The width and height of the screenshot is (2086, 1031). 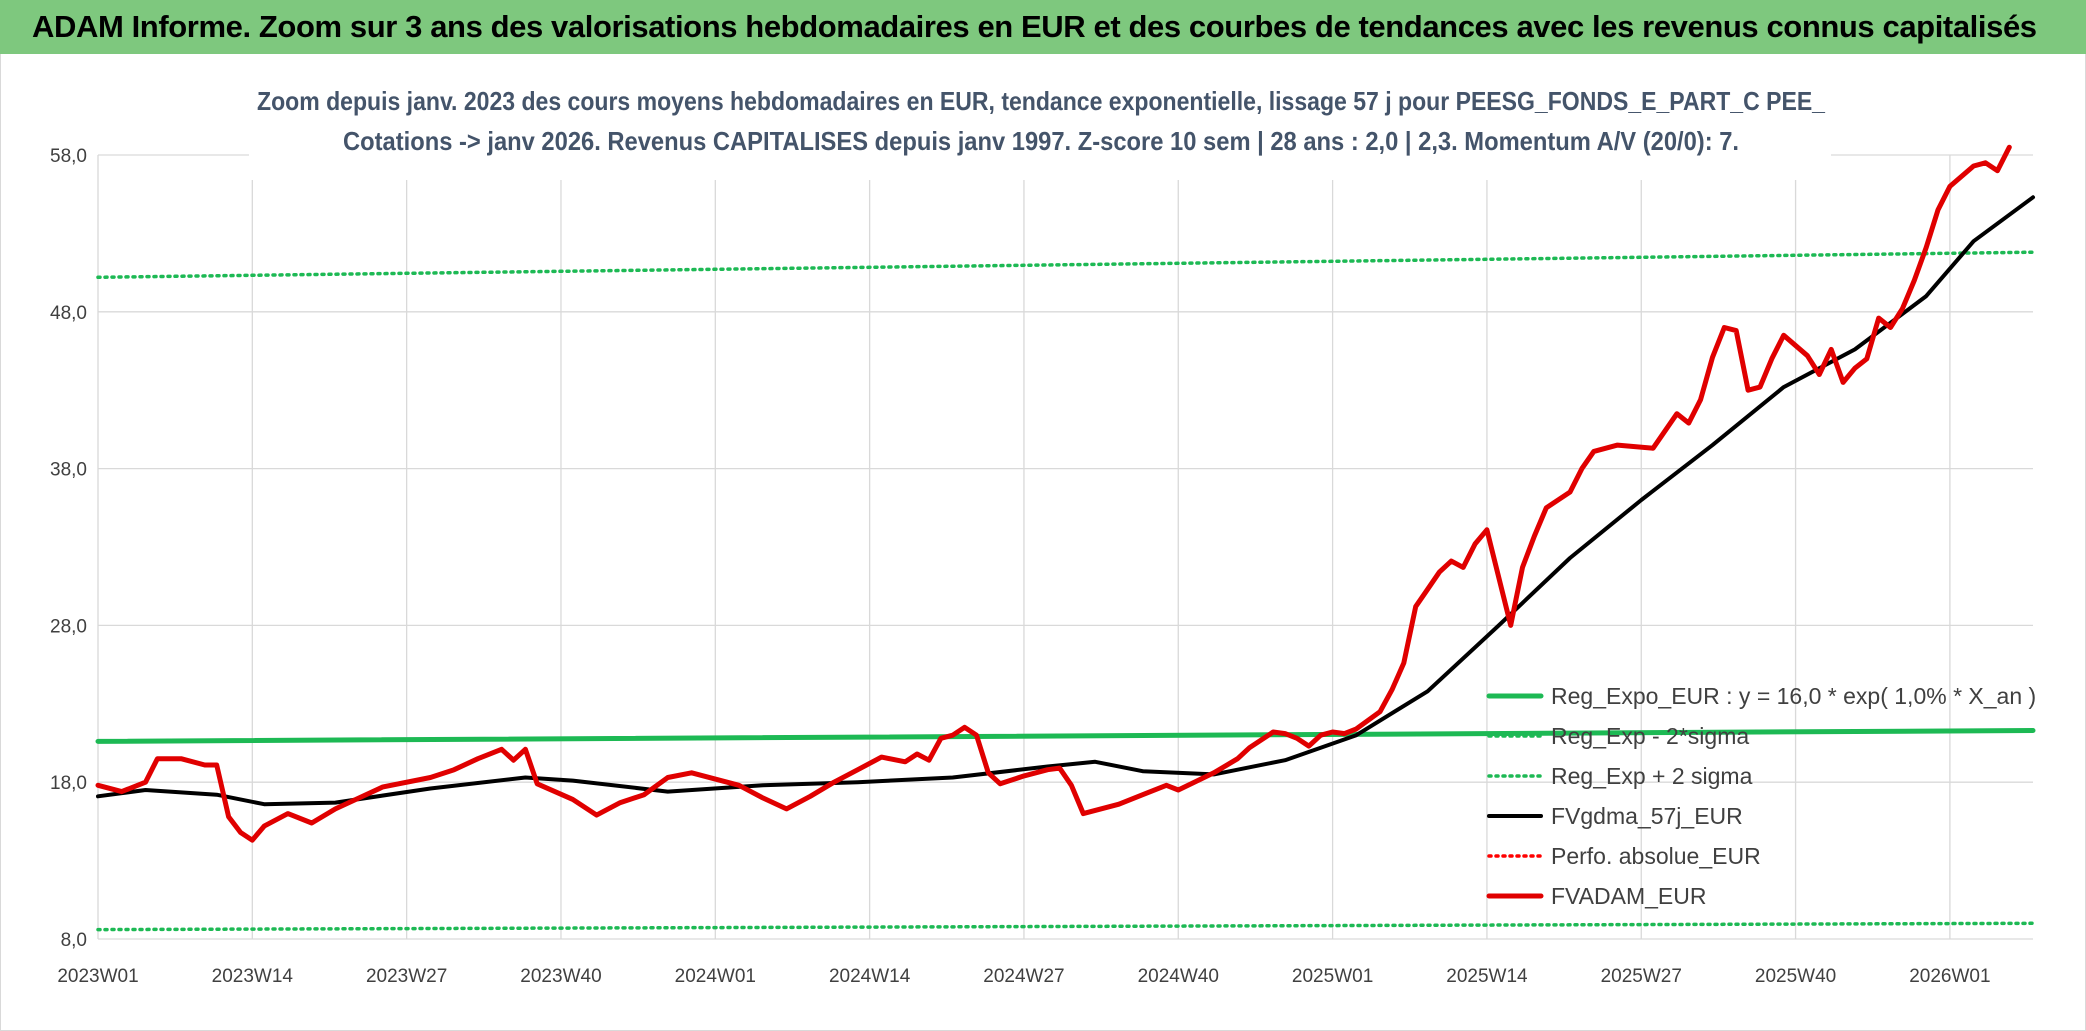 I want to click on legend-label: FVADAM_EUR, so click(x=1629, y=896).